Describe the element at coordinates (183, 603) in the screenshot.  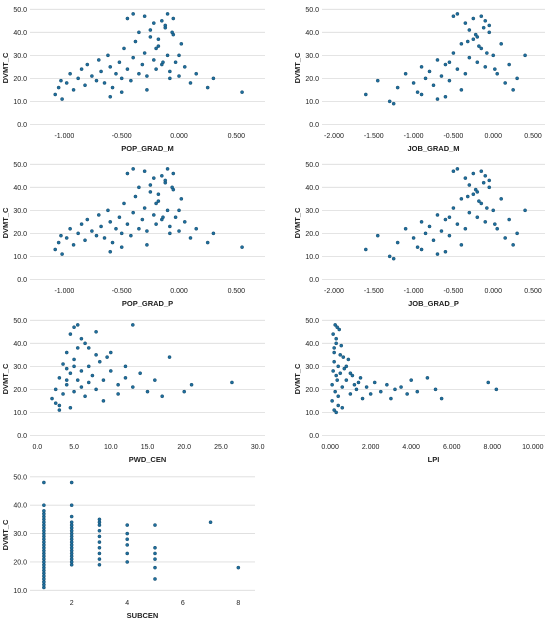
I see `x-tick-label: 6` at that location.